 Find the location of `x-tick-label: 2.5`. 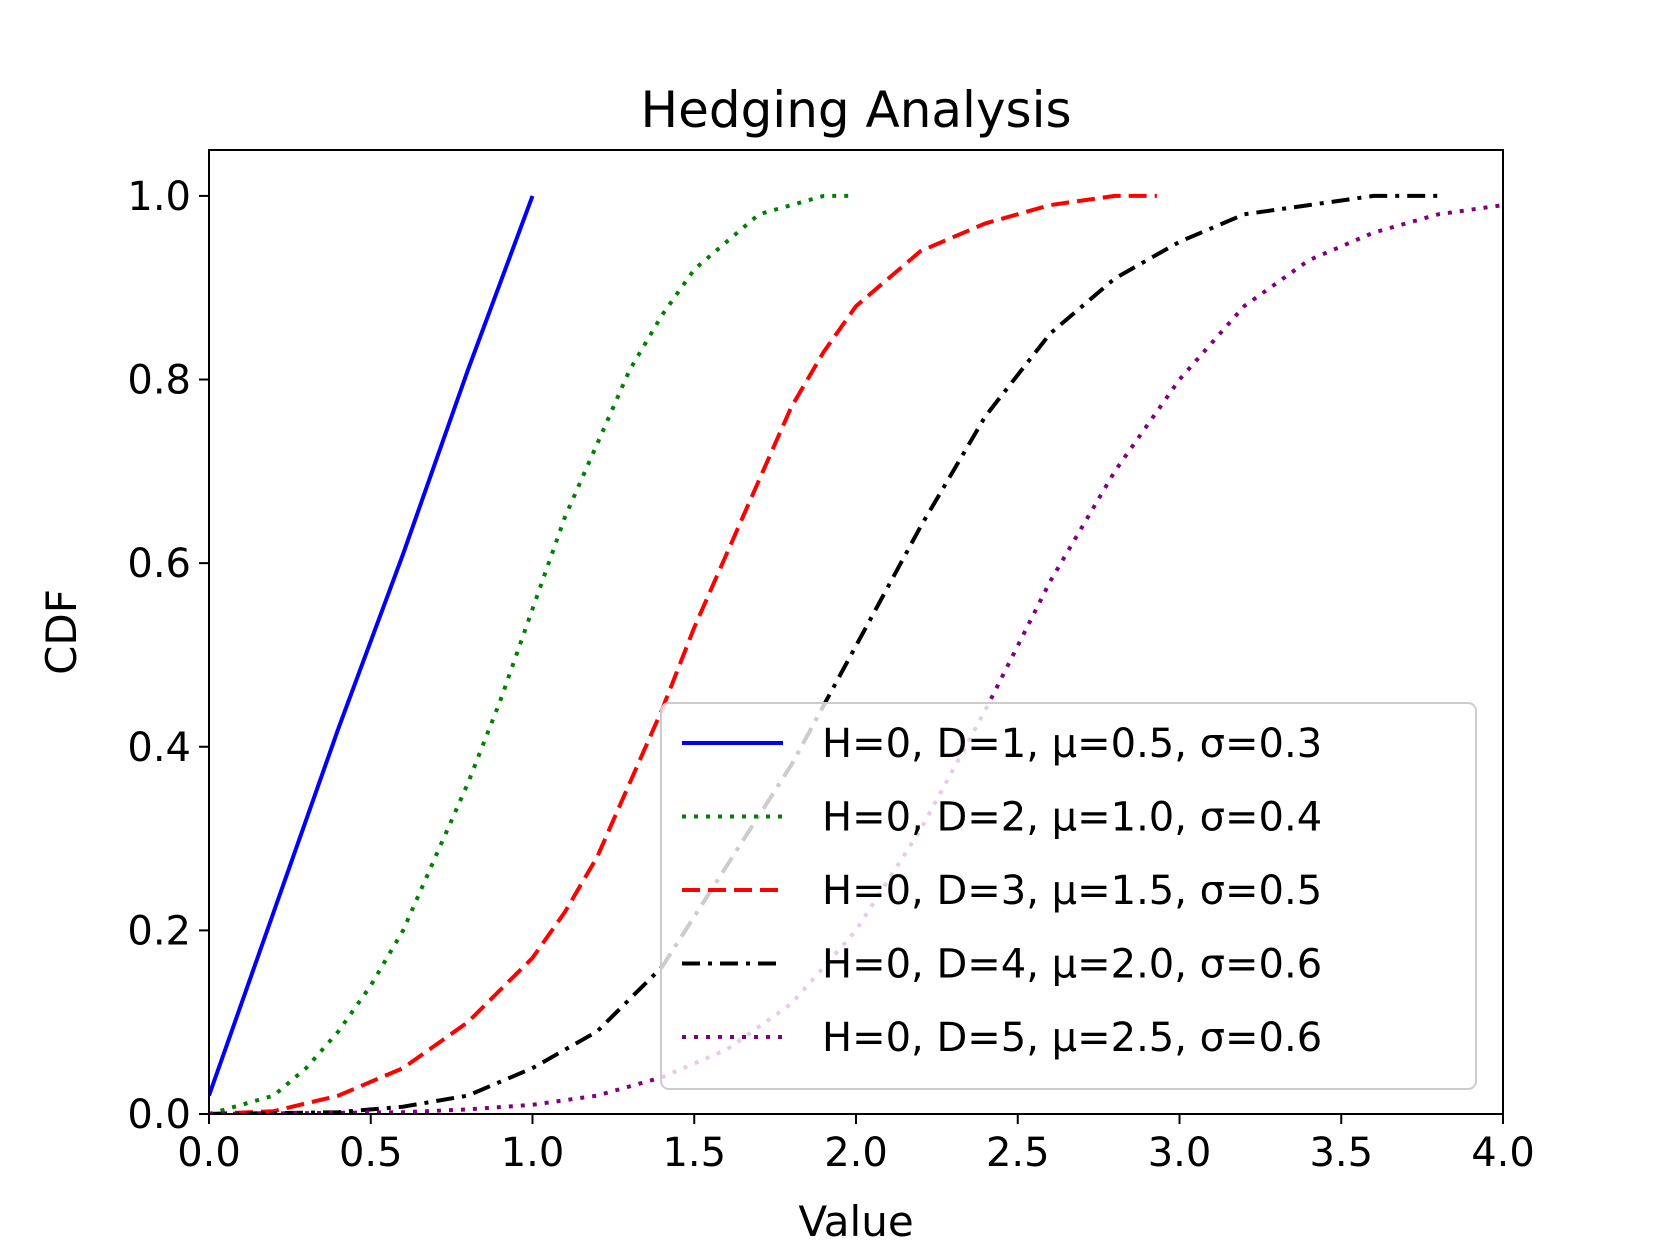

x-tick-label: 2.5 is located at coordinates (1018, 1153).